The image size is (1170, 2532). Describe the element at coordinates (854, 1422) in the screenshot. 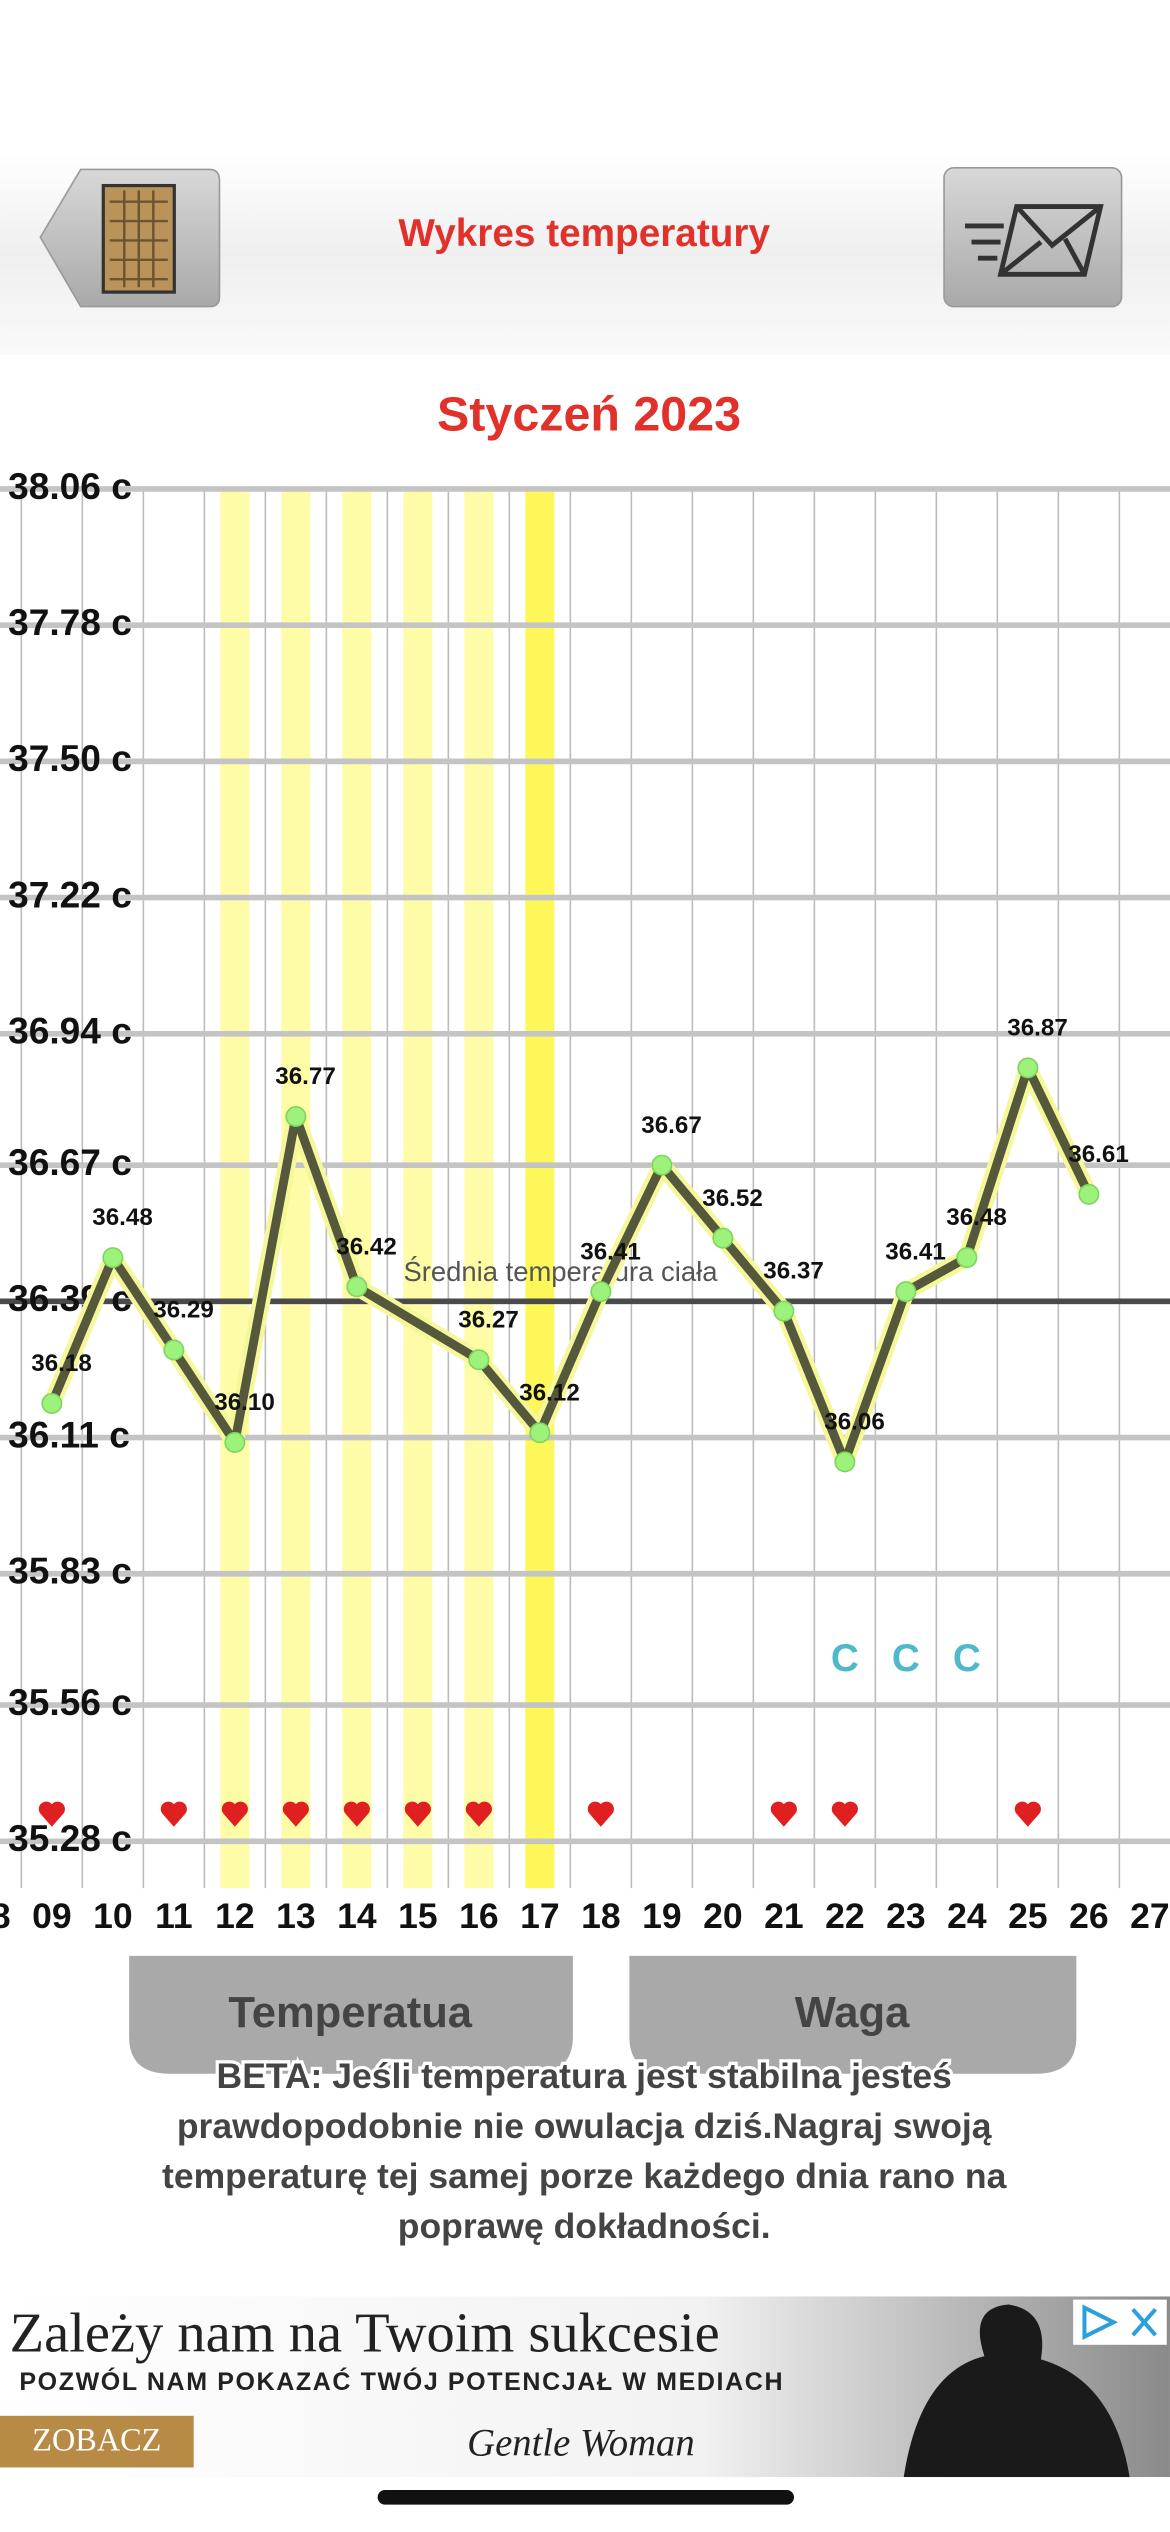

I see `value-label: 36.06` at that location.